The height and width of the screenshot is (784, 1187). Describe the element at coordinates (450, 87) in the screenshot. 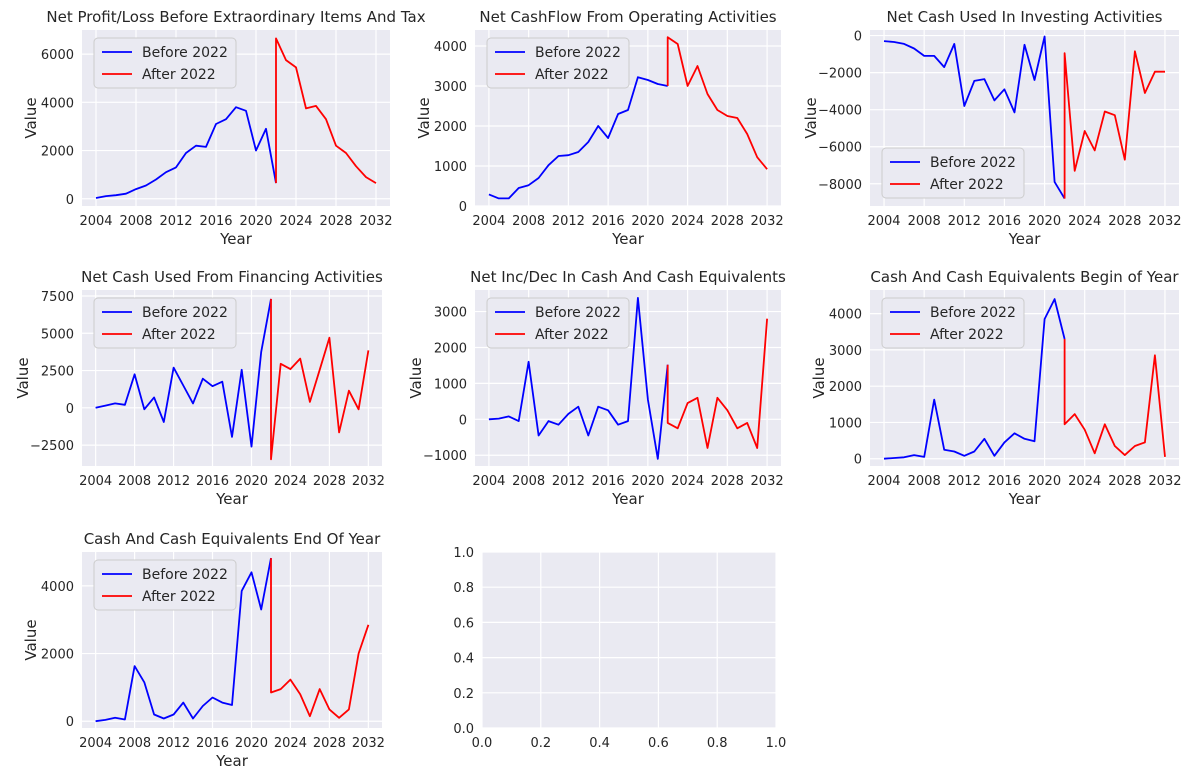

I see `y-tick-label: 3000` at that location.